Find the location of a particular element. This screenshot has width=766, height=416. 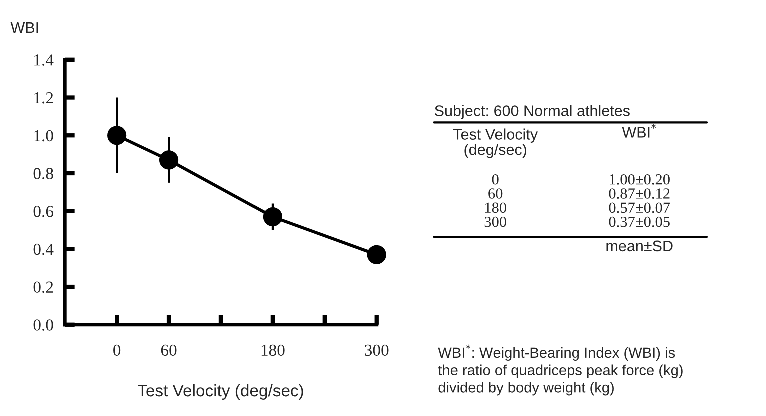

text: 300 is located at coordinates (495, 222).